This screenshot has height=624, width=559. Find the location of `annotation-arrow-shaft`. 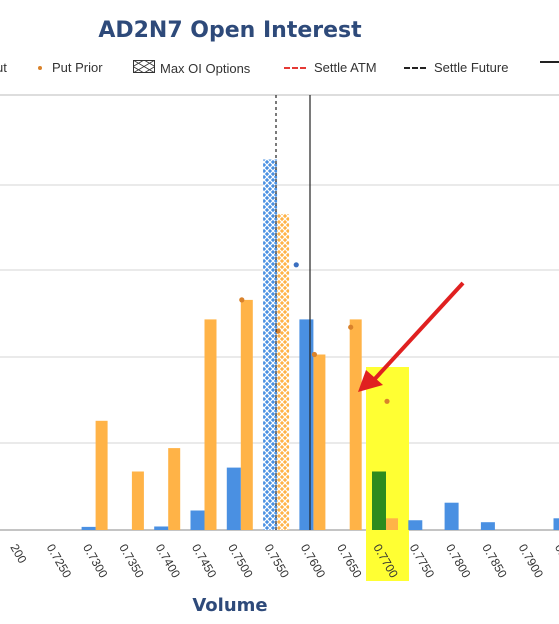

annotation-arrow-shaft is located at coordinates (417, 332).